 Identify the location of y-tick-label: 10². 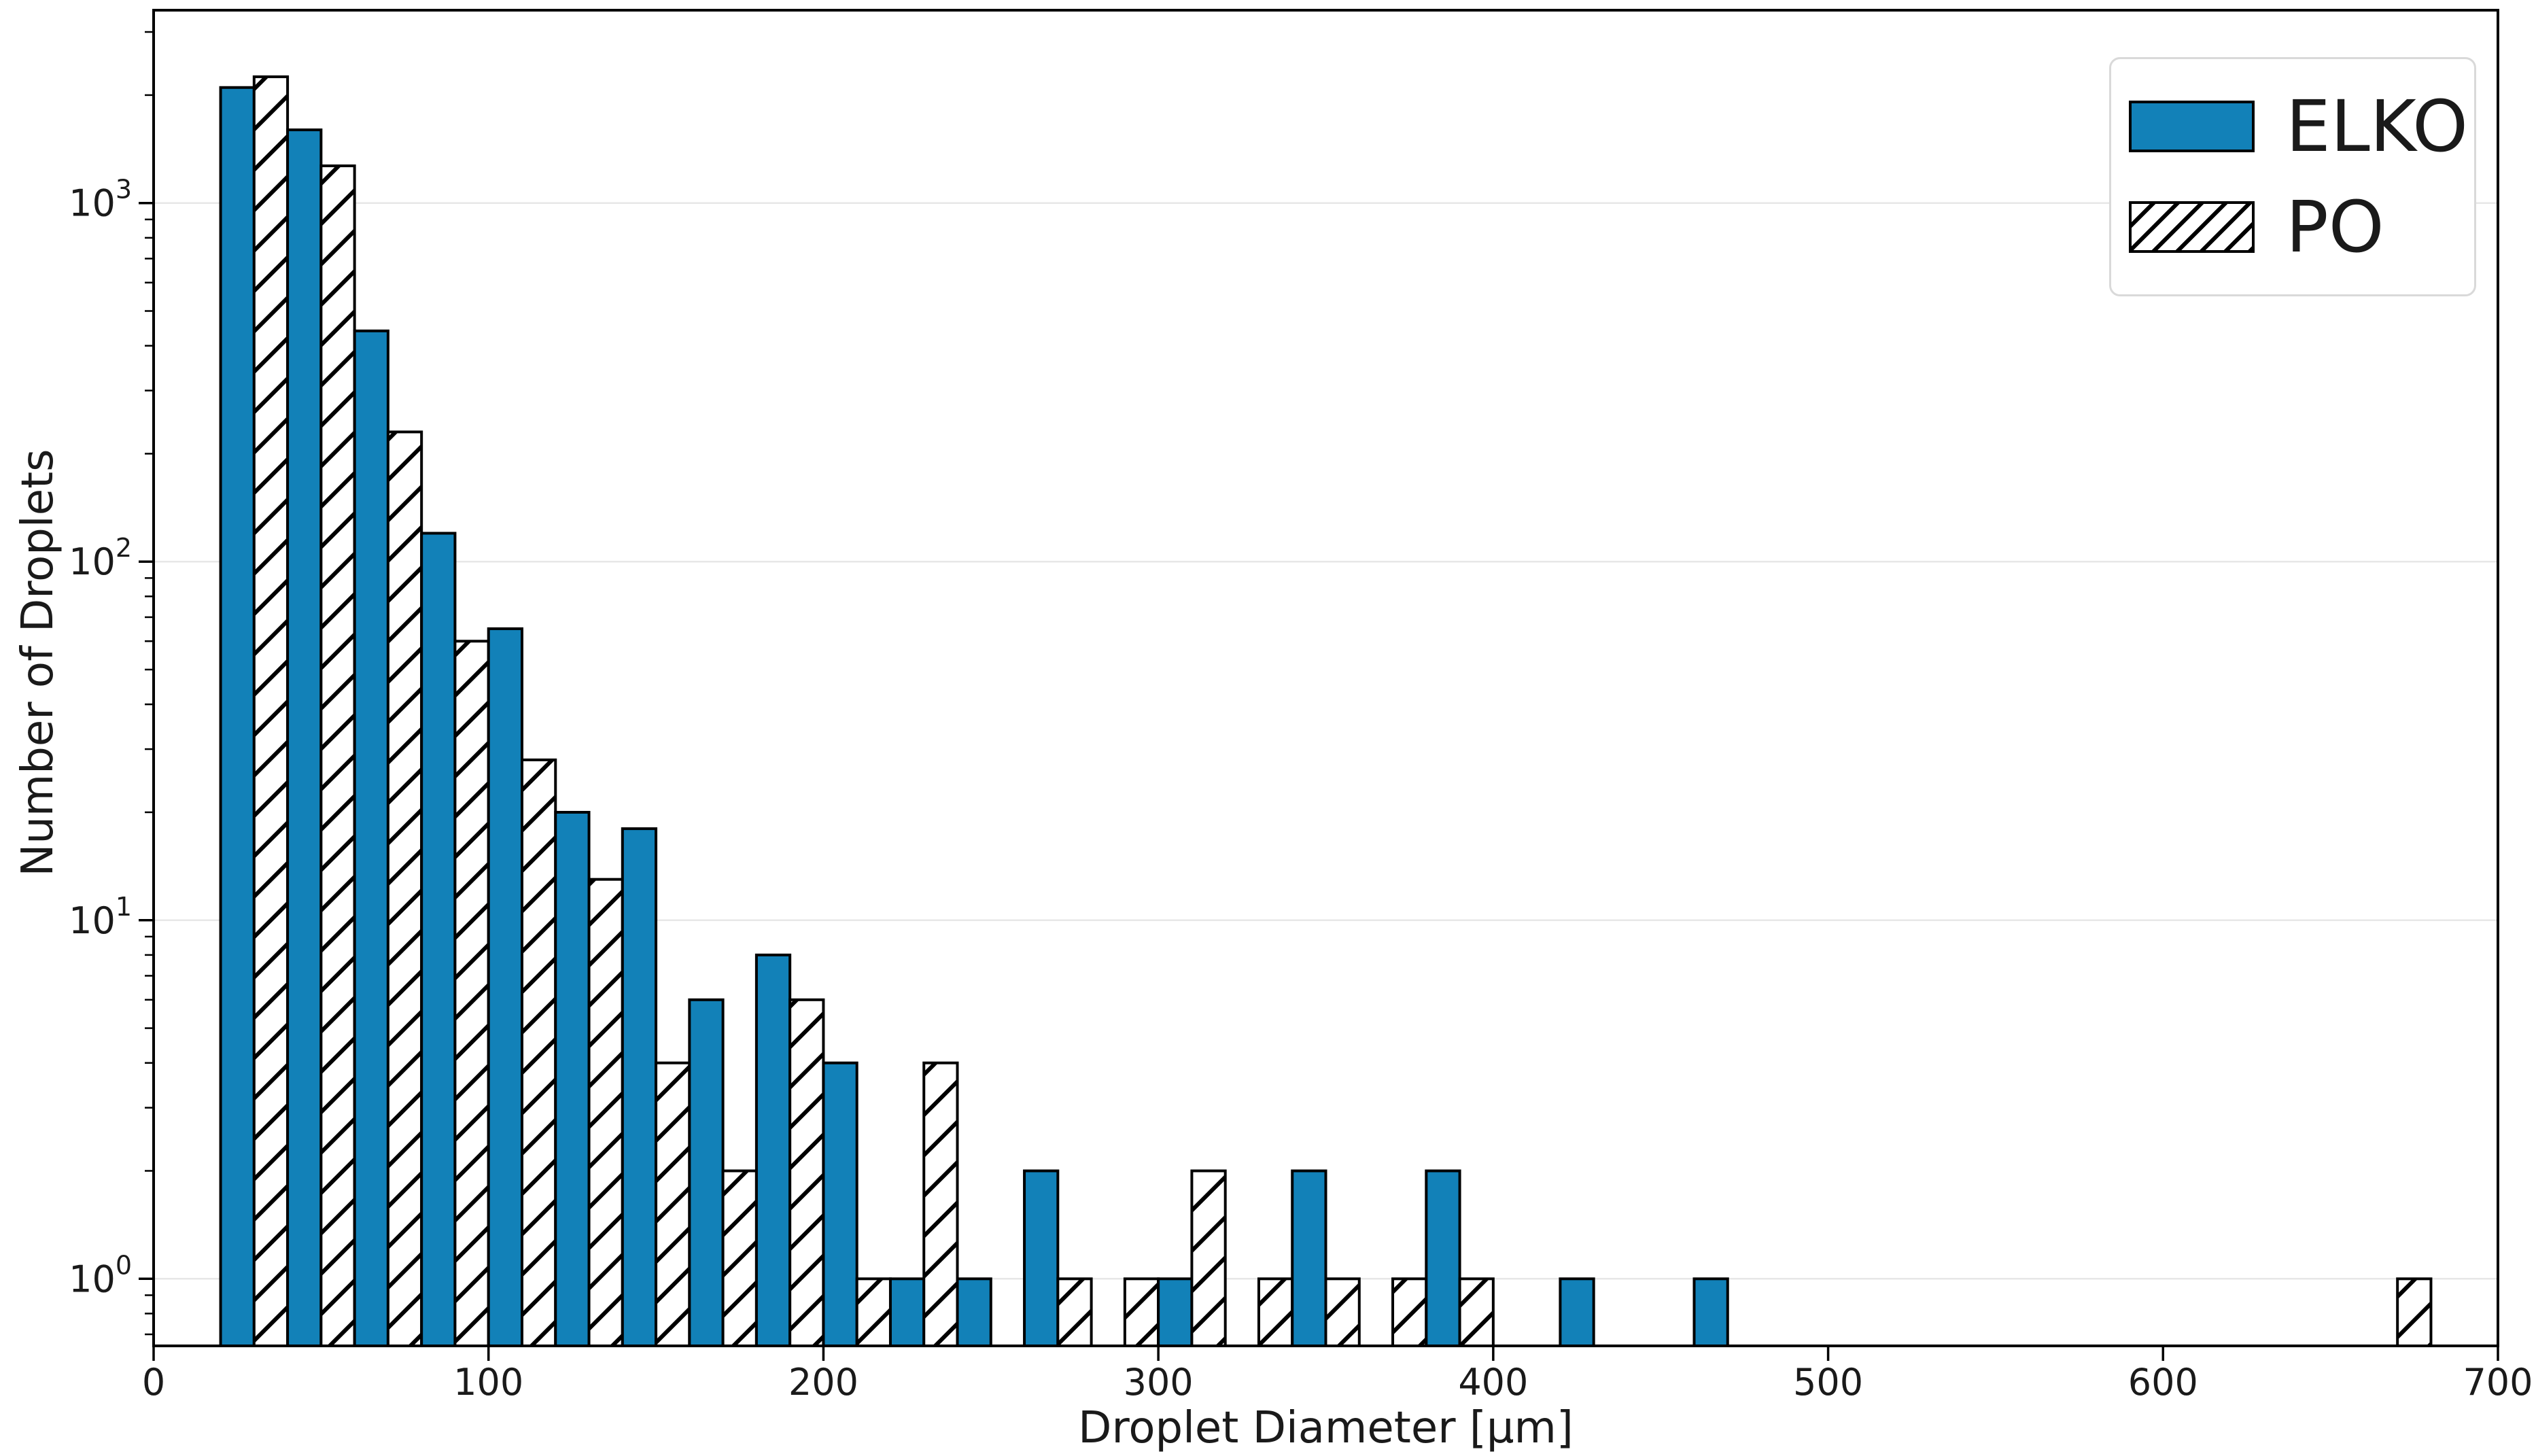
(100, 558).